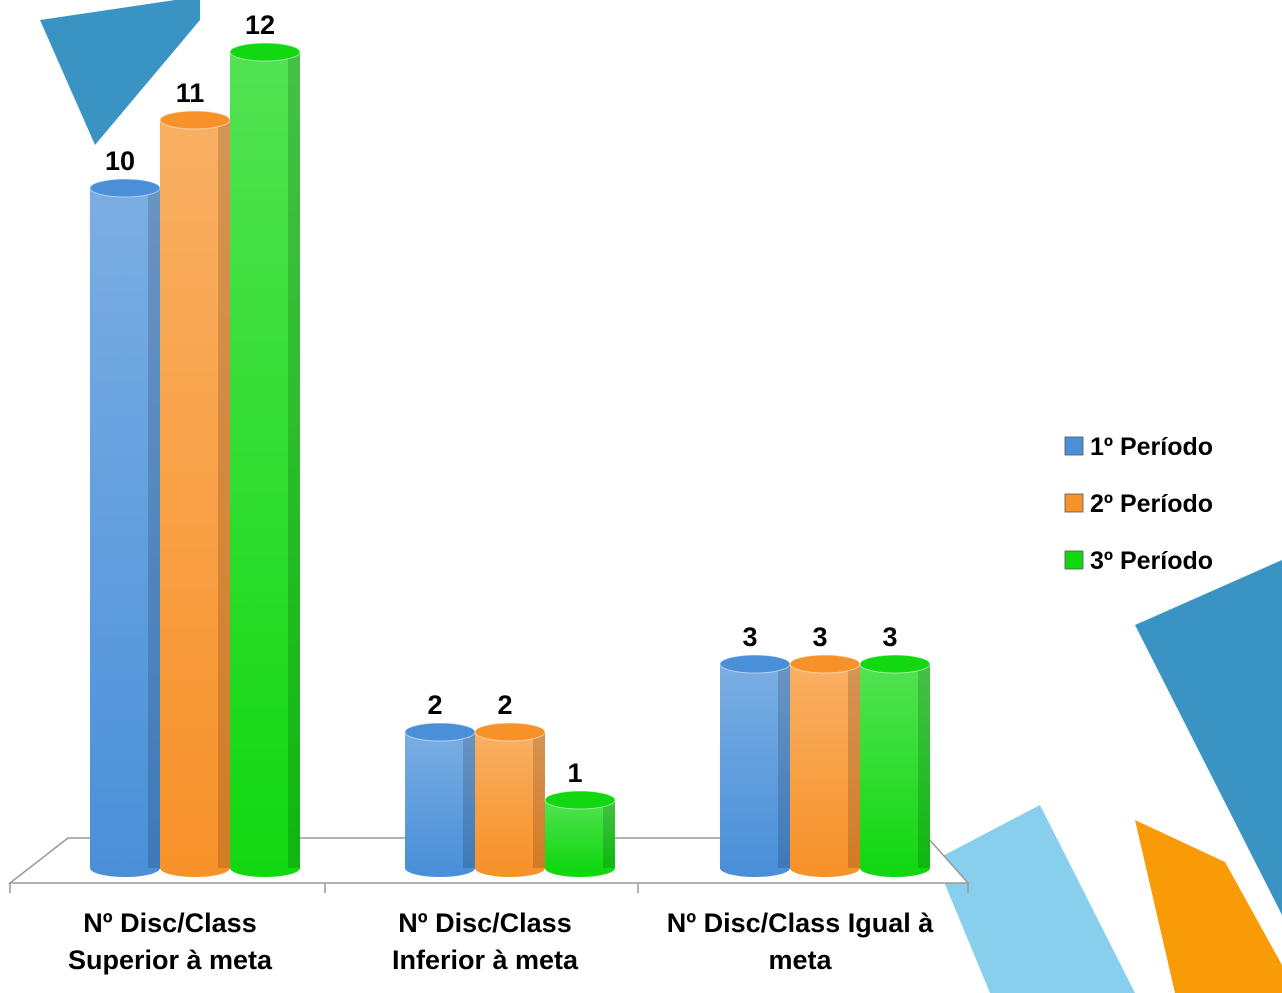 The image size is (1282, 993). I want to click on value-label: 11, so click(190, 93).